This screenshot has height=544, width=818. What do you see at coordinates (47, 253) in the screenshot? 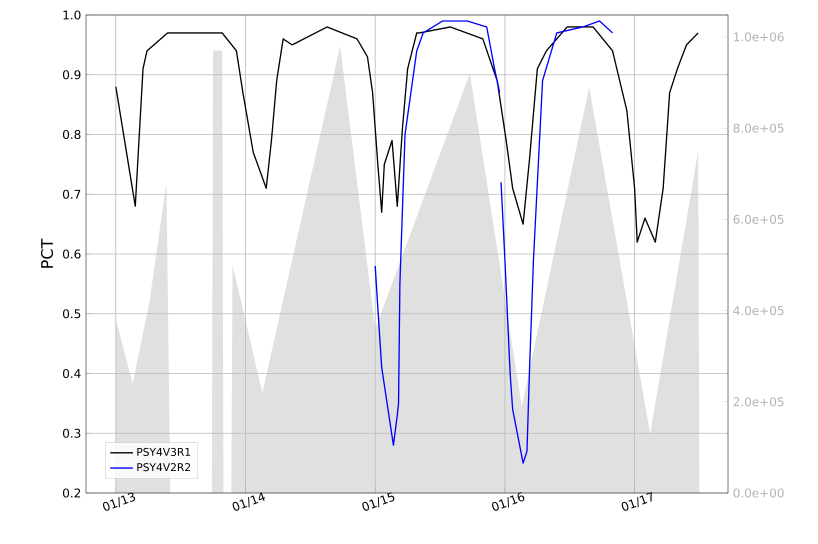
I see `y-axis-title: PCT` at bounding box center [47, 253].